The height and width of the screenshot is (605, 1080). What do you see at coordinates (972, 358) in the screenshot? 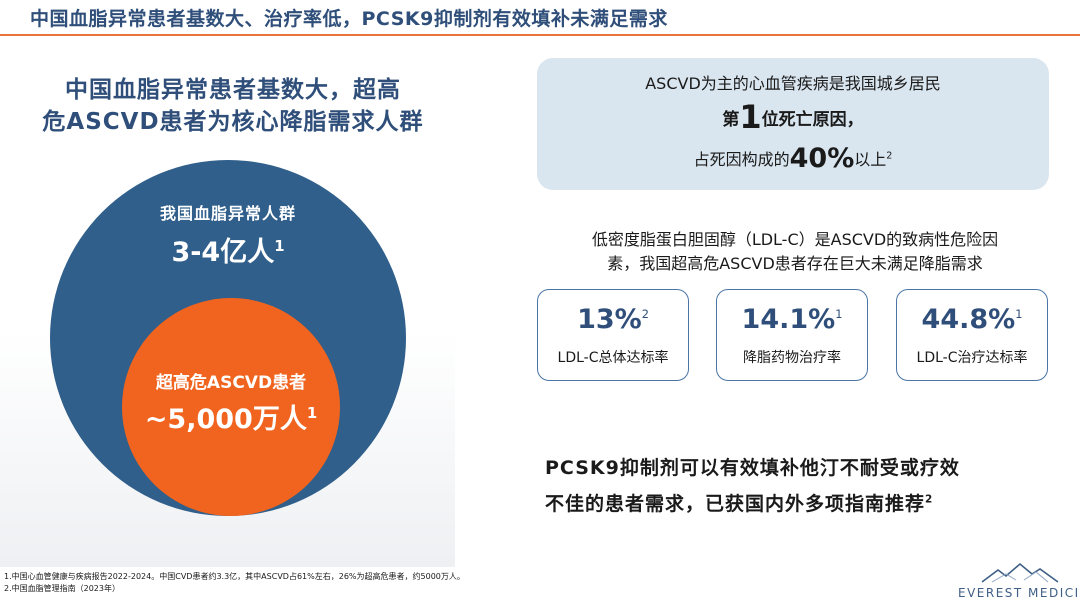
I see `stat-label: LDL-C治疗达标率` at bounding box center [972, 358].